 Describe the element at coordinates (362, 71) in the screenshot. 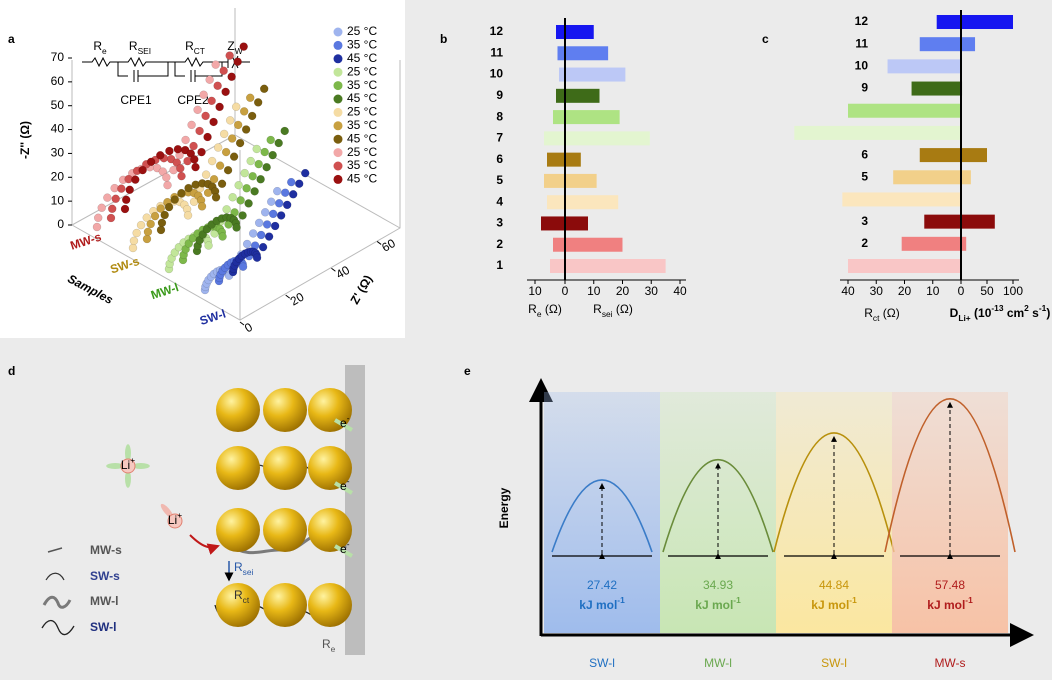

I see `legend-label: 25 °C` at that location.